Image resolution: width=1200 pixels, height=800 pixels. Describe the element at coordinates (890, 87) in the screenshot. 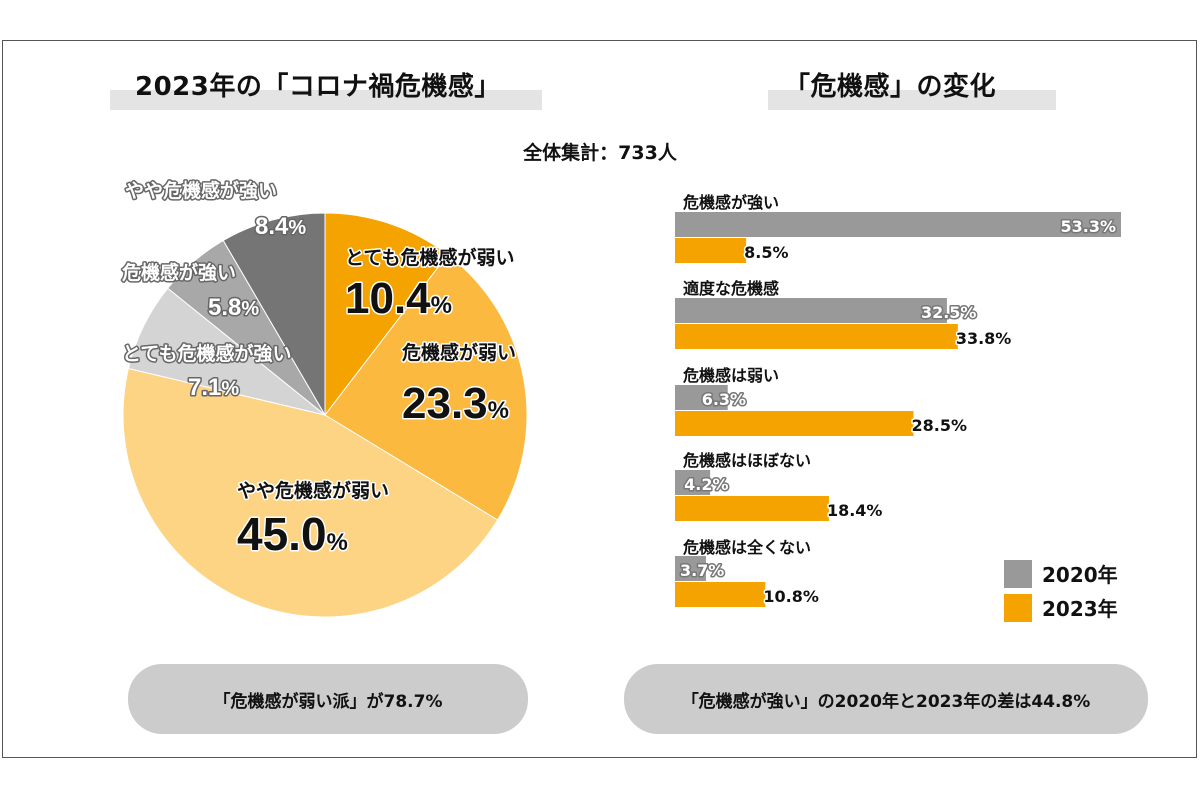

I see `bar-chart-title: 「危機感」の変化` at that location.